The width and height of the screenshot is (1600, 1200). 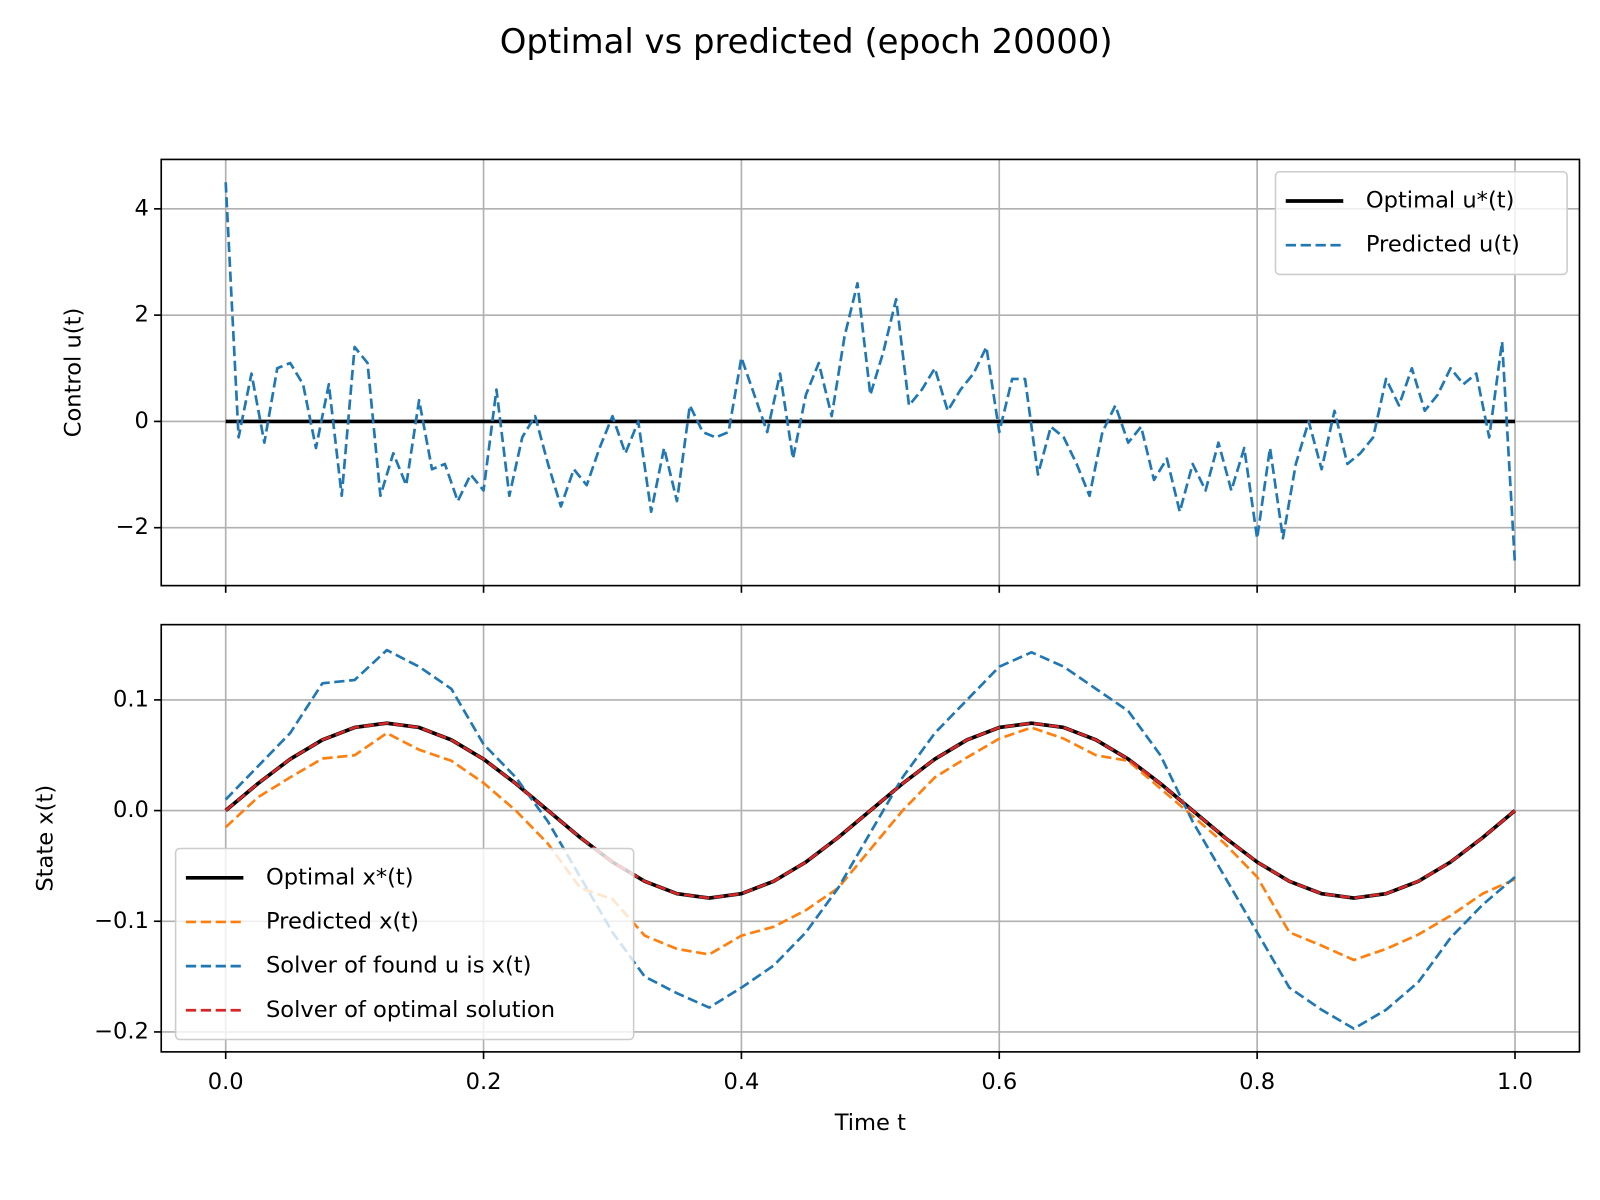 I want to click on y-tick-label: −0.2, so click(x=121, y=1031).